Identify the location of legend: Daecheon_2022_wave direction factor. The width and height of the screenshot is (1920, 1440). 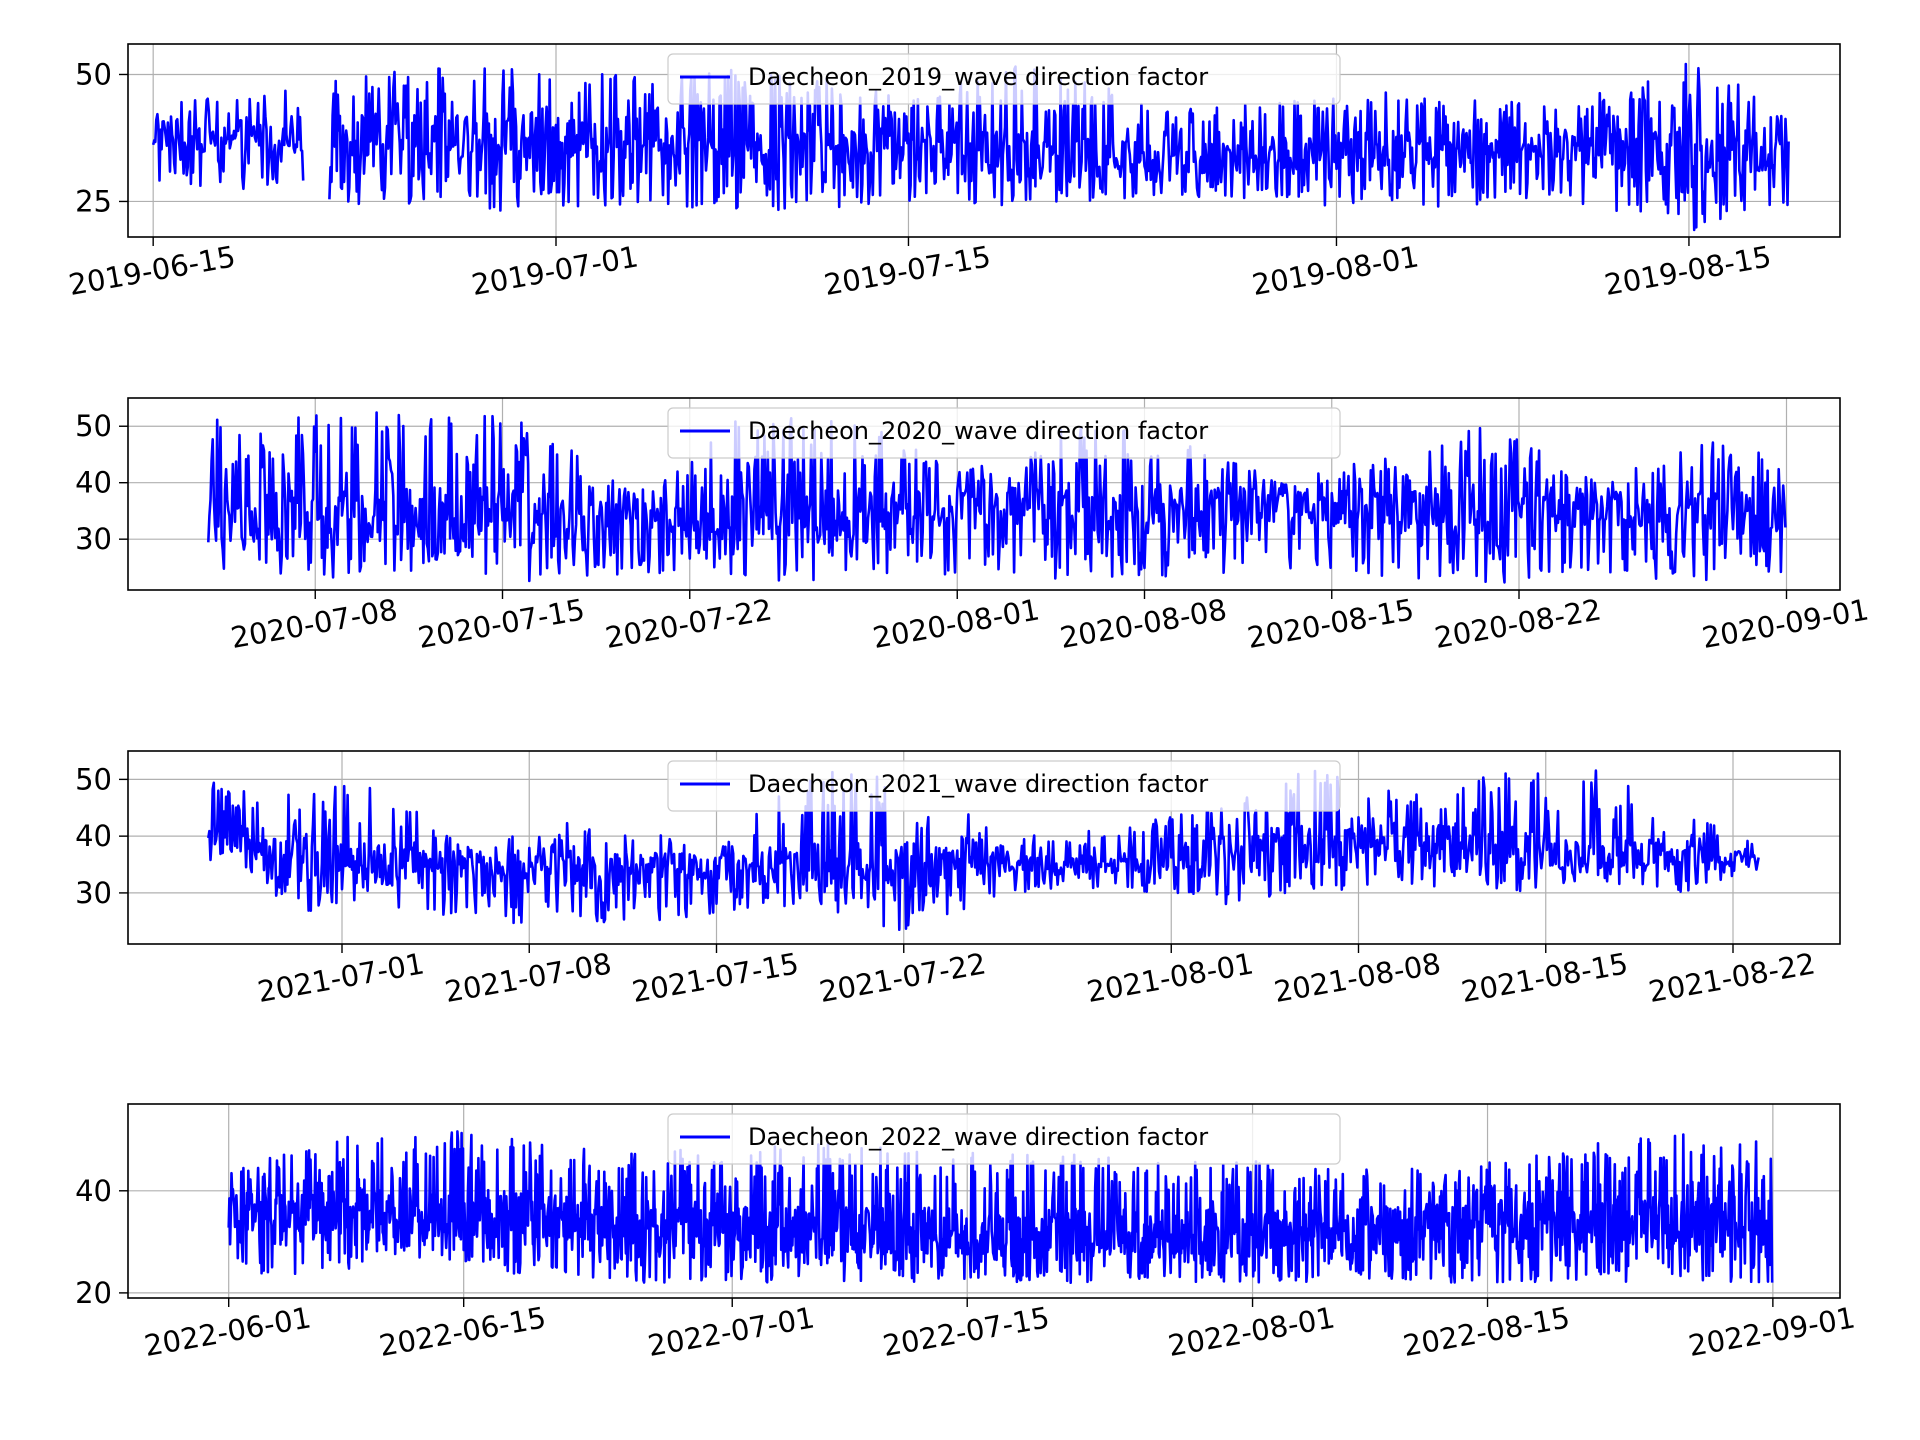
(1004, 1139).